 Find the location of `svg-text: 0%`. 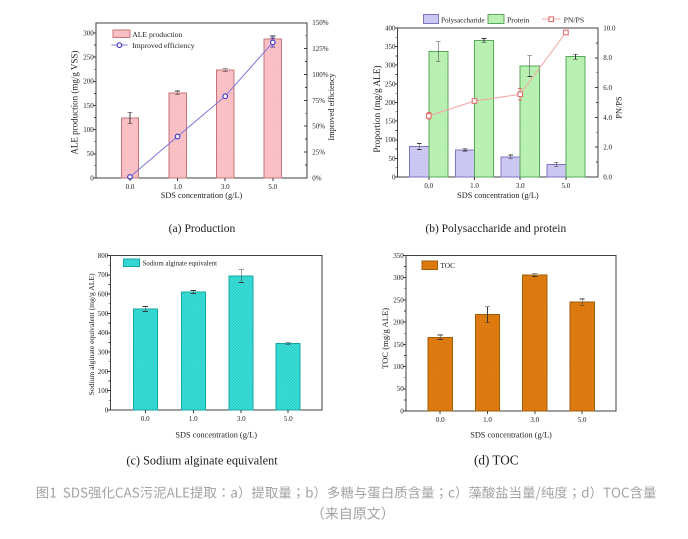

svg-text: 0% is located at coordinates (317, 178).